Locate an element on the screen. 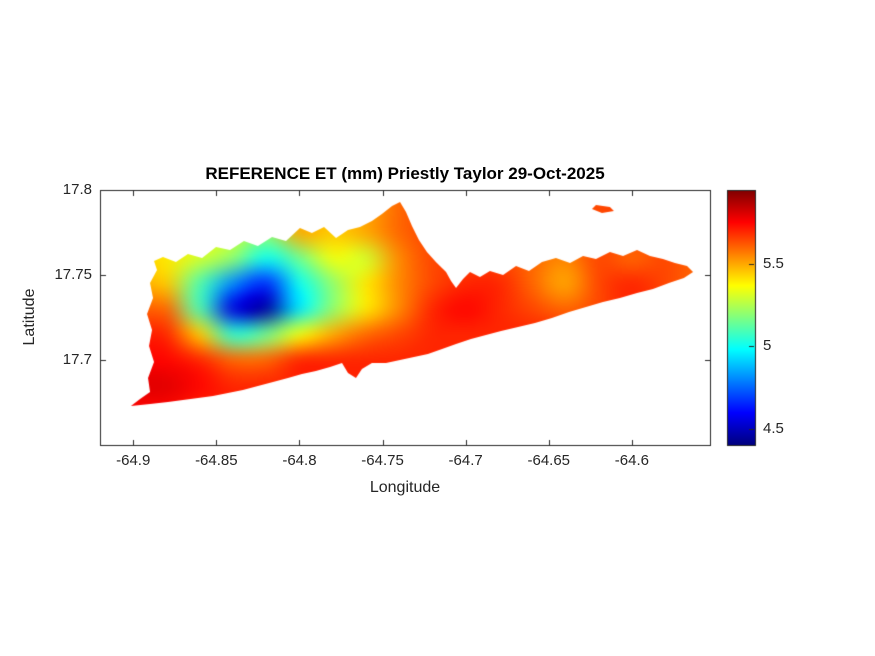 Image resolution: width=875 pixels, height=656 pixels. y-tick-label: 17.8 is located at coordinates (77, 189).